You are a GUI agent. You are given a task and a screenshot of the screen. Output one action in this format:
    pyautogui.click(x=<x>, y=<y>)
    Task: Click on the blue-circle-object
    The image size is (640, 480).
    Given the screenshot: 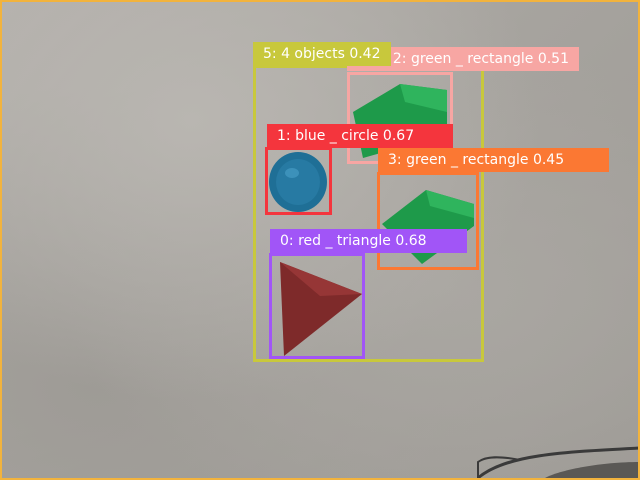 What is the action you would take?
    pyautogui.click(x=298, y=182)
    